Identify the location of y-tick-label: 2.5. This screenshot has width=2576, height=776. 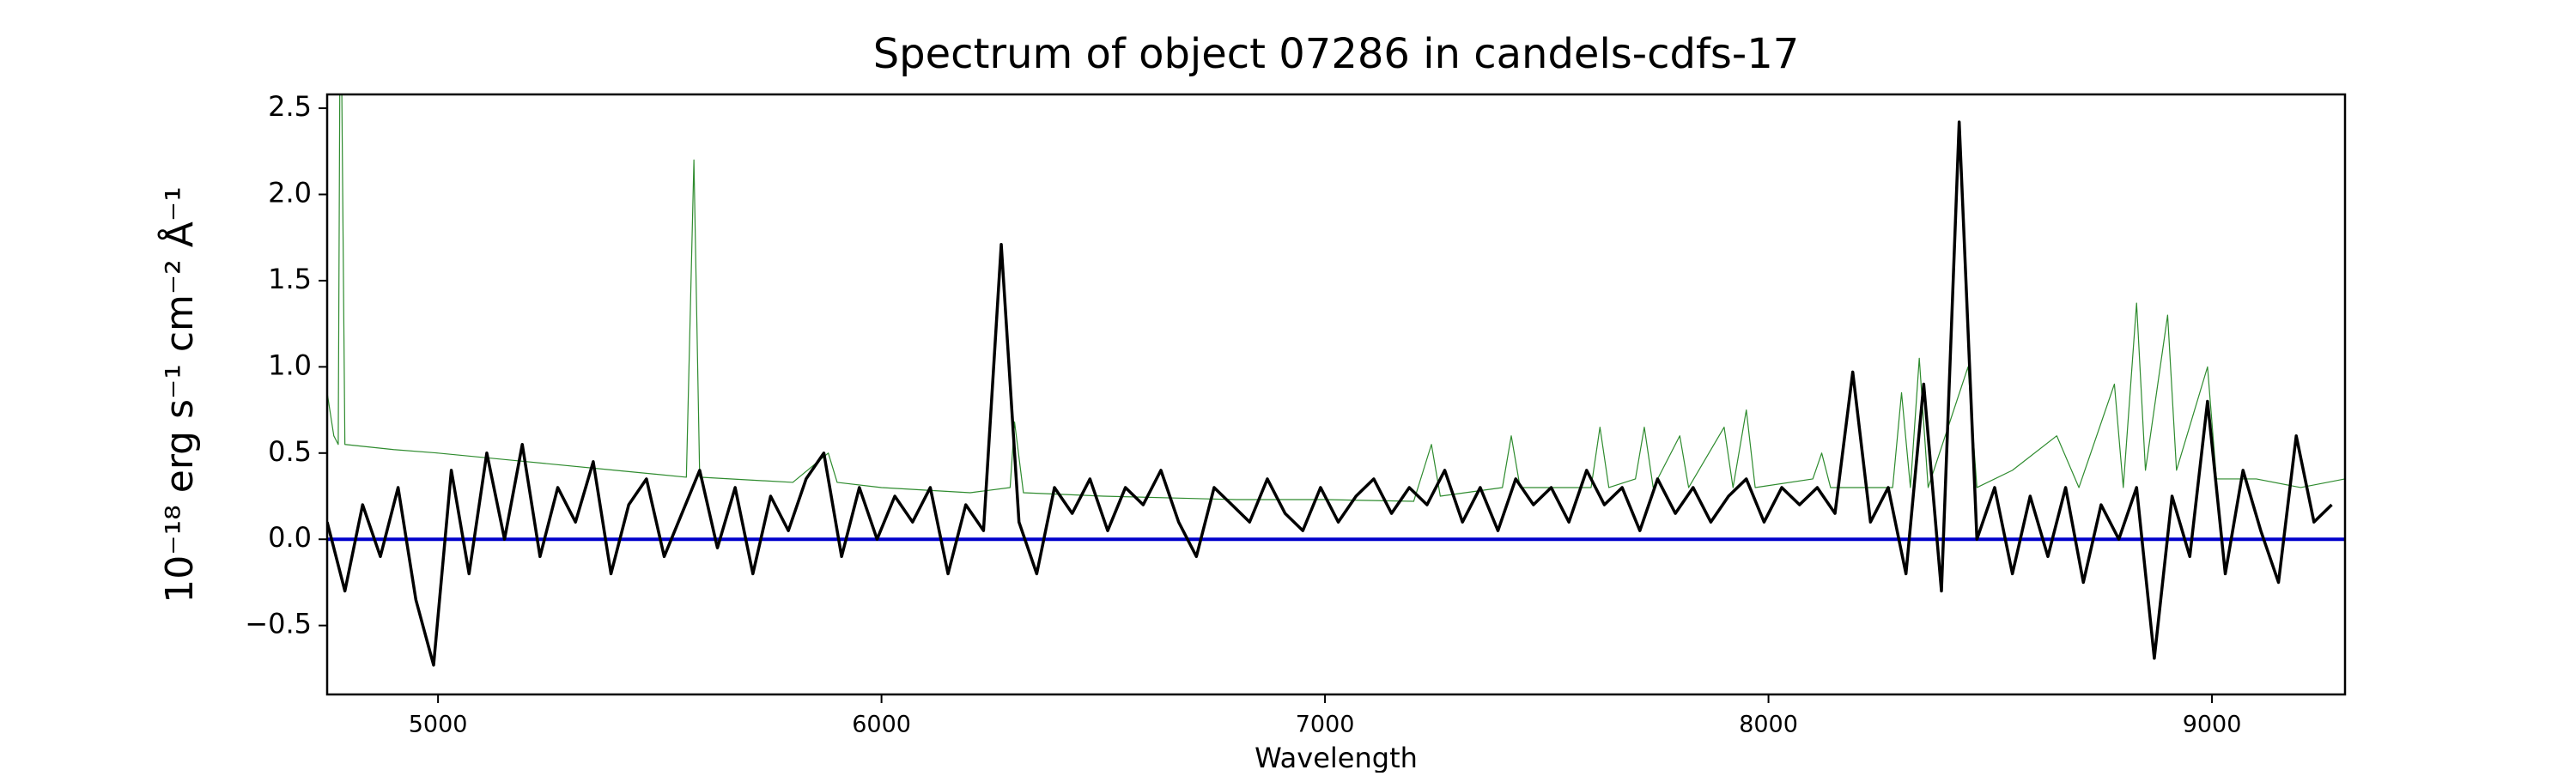
(290, 107).